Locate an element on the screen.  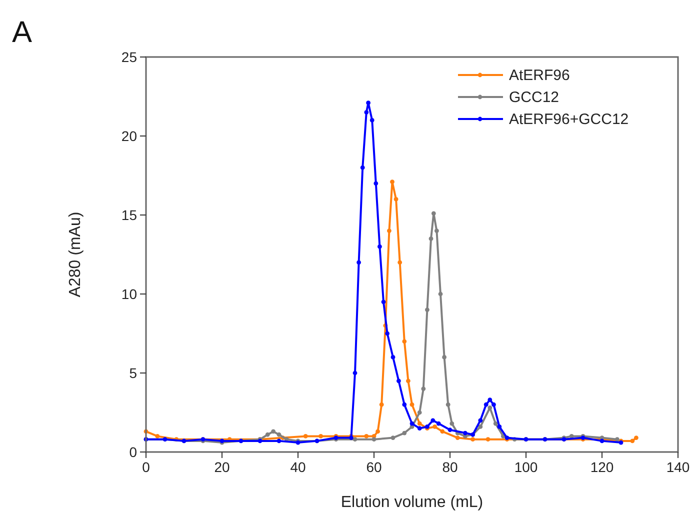
x-tick-label: 40 is located at coordinates (298, 467).